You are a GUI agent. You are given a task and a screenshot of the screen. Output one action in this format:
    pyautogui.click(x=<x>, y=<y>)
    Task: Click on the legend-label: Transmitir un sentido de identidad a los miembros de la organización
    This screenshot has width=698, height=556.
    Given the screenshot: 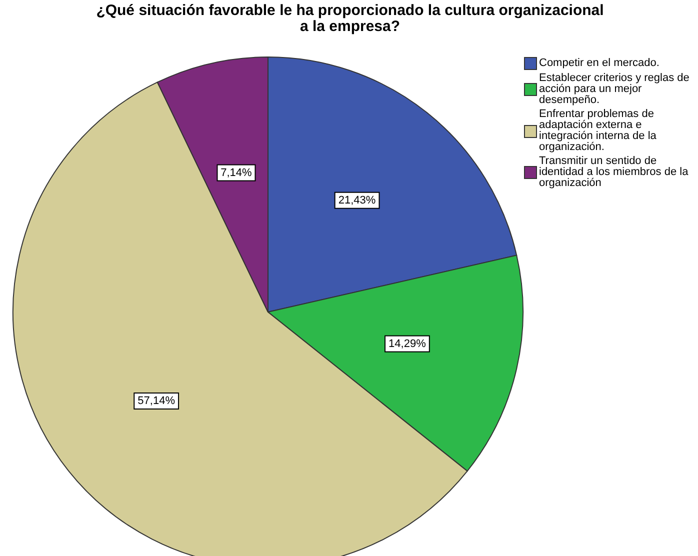 What is the action you would take?
    pyautogui.click(x=614, y=172)
    